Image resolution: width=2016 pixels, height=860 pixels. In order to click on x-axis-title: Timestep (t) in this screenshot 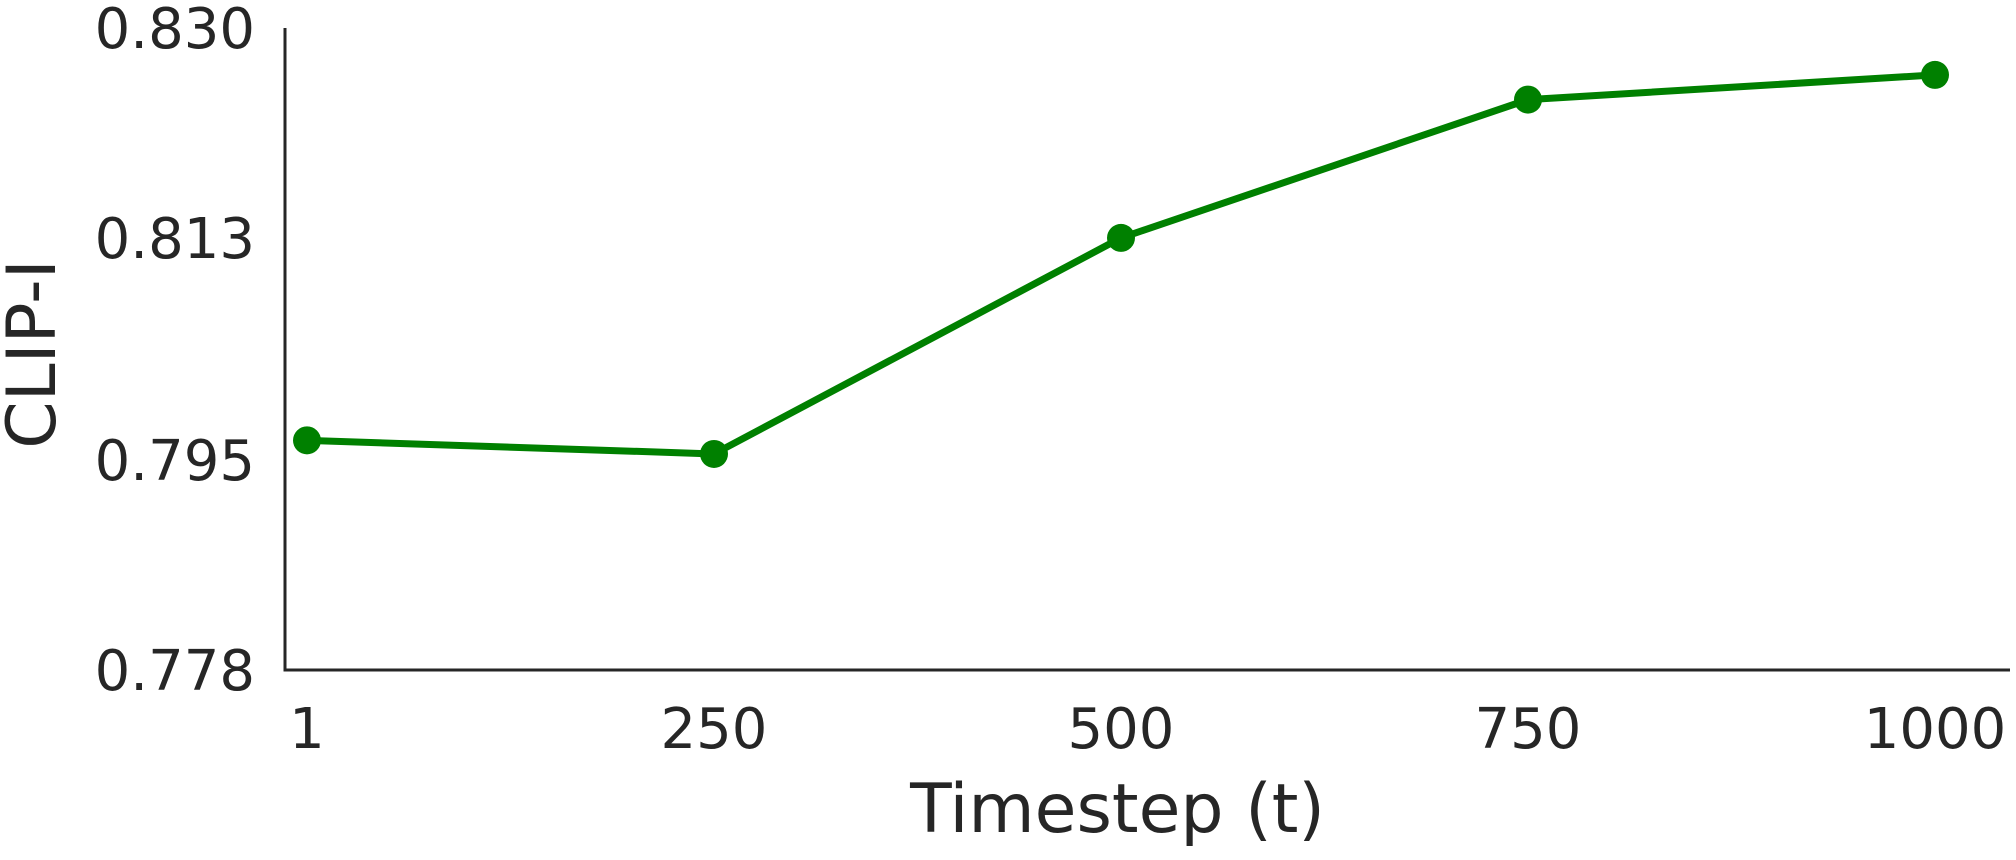, I will do `click(1117, 809)`.